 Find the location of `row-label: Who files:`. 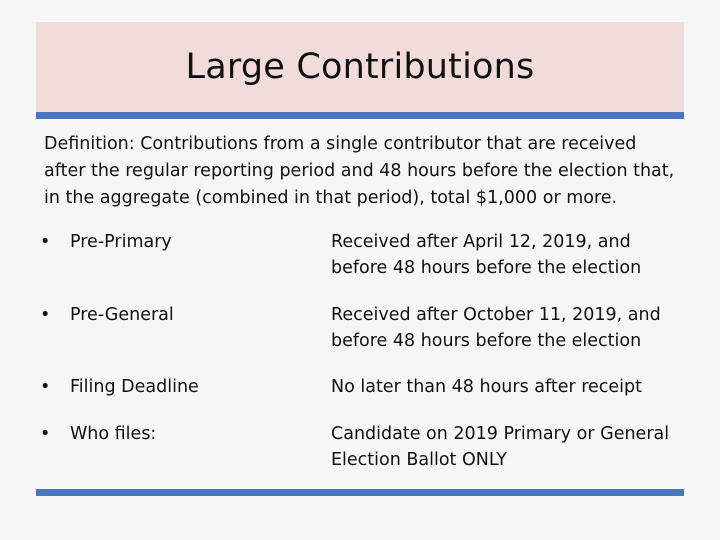

row-label: Who files: is located at coordinates (113, 434).